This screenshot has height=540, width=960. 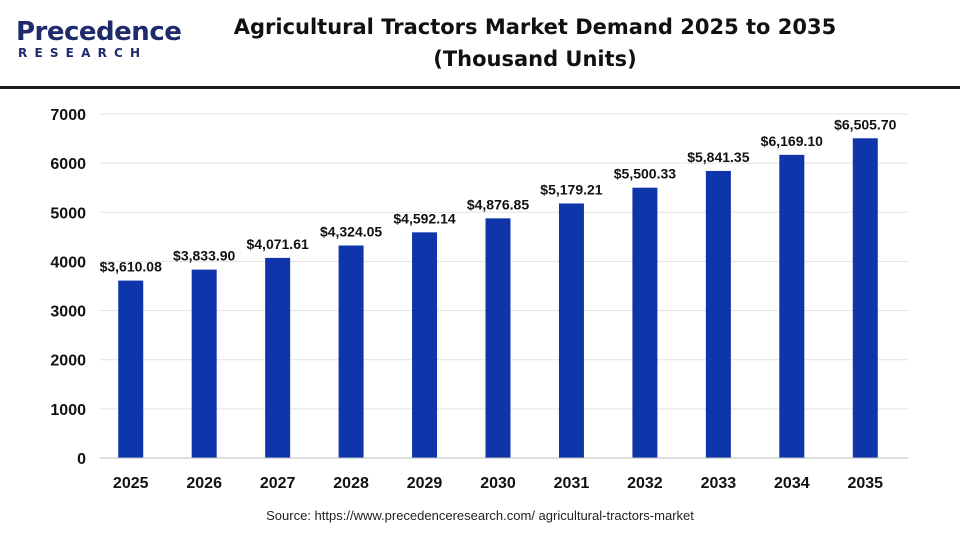 I want to click on x-tick-label: 2030, so click(x=498, y=483).